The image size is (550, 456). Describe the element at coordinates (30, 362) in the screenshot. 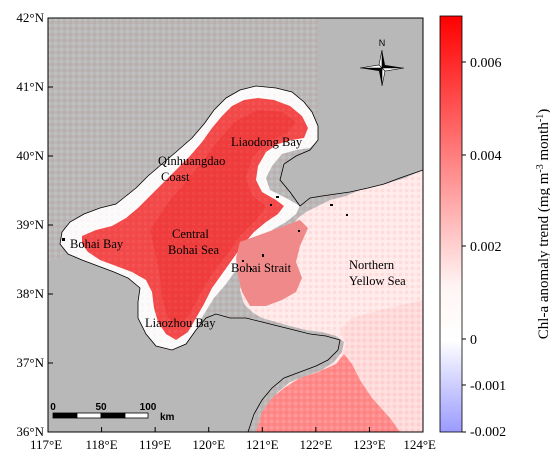

I see `lat-tick-label: 37°N` at that location.